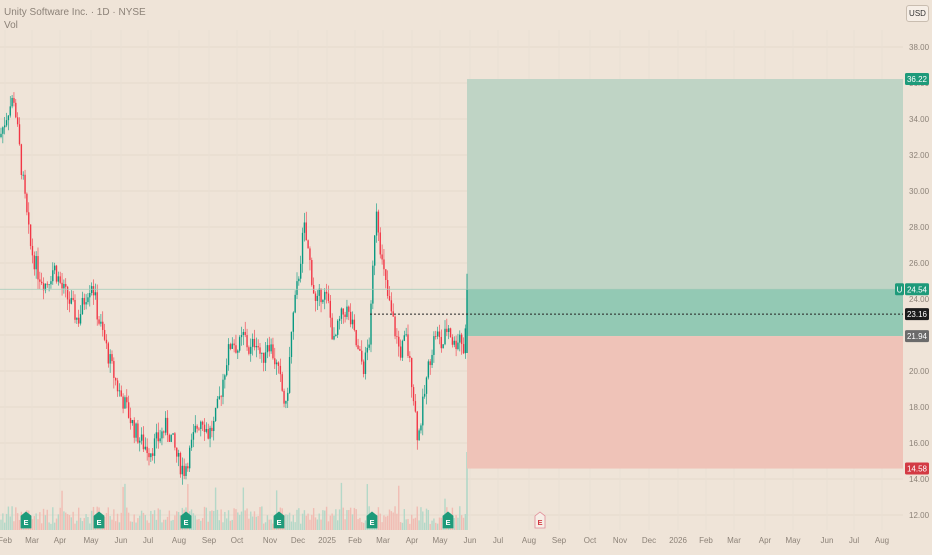 The image size is (932, 555). What do you see at coordinates (451, 301) in the screenshot?
I see `price-lines` at bounding box center [451, 301].